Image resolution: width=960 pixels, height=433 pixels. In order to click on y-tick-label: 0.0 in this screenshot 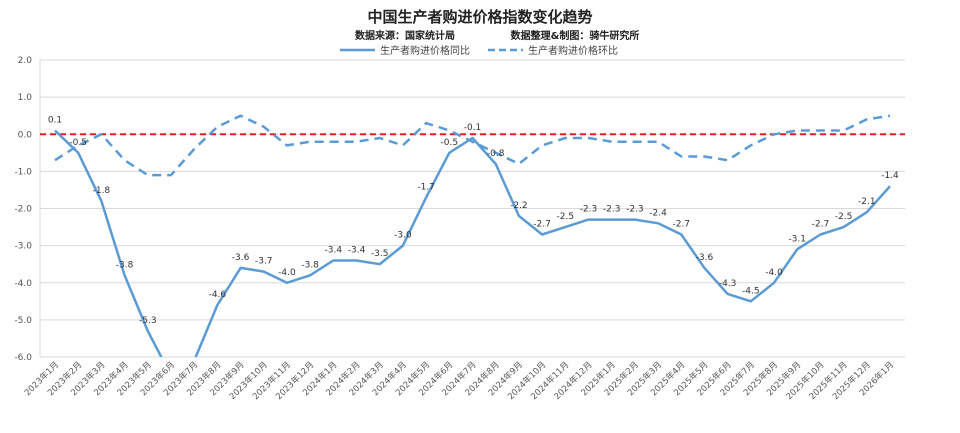, I will do `click(25, 135)`.